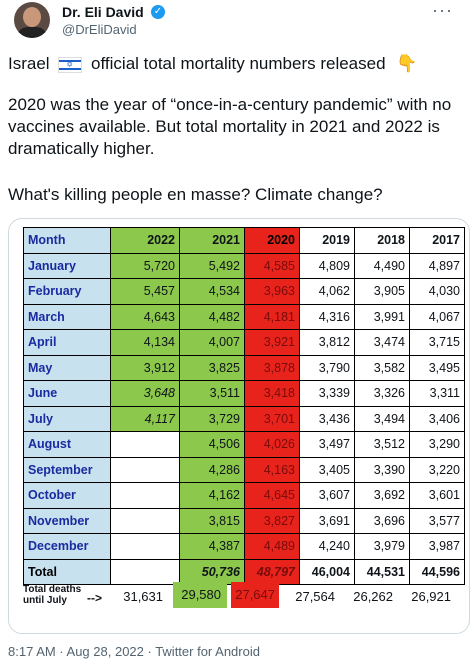 Image resolution: width=474 pixels, height=672 pixels. Describe the element at coordinates (327, 291) in the screenshot. I see `cell-2019: 4,062` at that location.